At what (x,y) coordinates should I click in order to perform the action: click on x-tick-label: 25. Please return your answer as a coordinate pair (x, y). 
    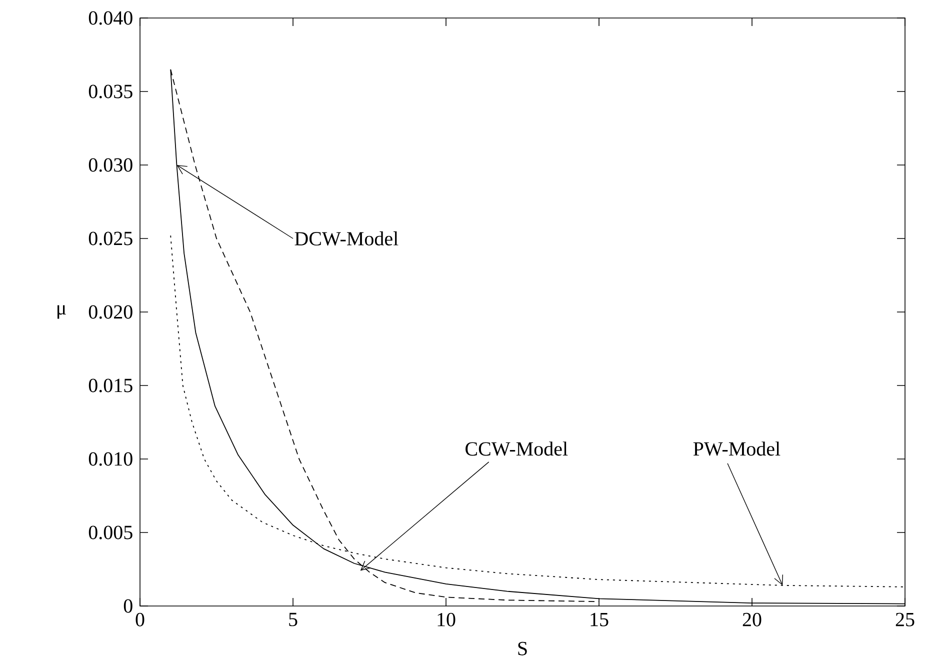
    Looking at the image, I should click on (905, 619).